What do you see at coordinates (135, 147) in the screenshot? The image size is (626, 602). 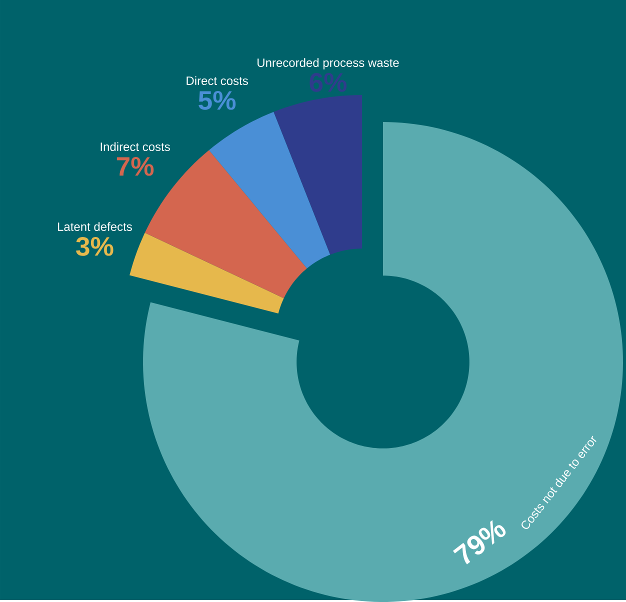 I see `slice-label: Indirect costs` at bounding box center [135, 147].